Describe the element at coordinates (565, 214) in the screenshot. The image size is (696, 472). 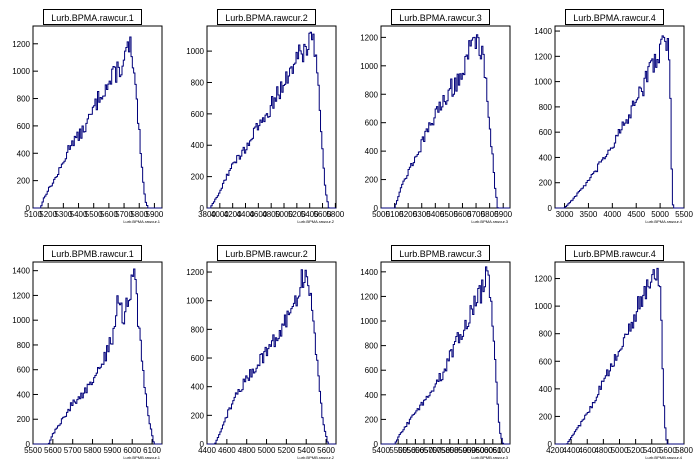
I see `x-tick-label: 3000` at that location.